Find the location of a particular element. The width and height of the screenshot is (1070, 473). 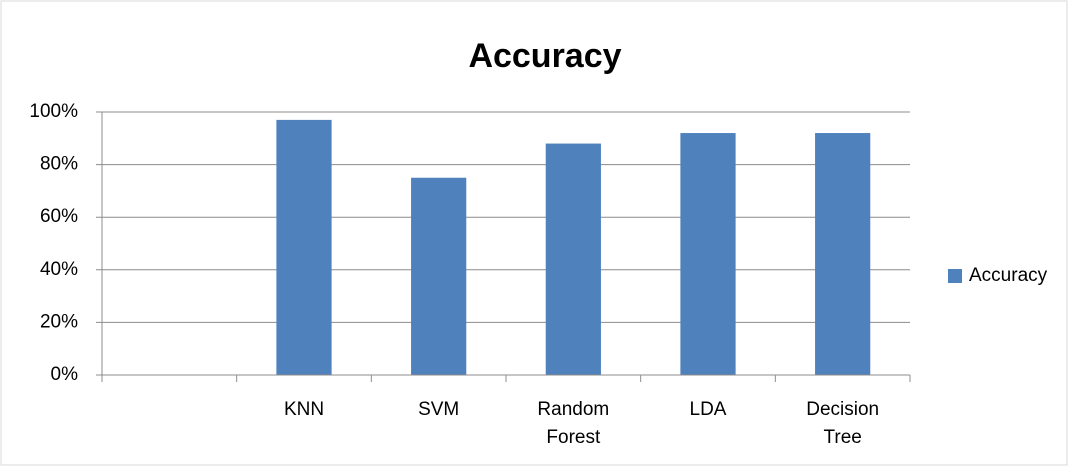

x-tick-label: Decision Tree is located at coordinates (842, 423).